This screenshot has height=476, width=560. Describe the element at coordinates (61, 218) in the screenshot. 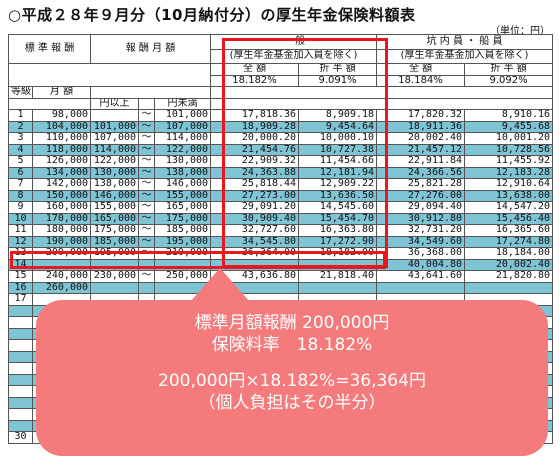

I see `monthly-cell: 170,000` at that location.